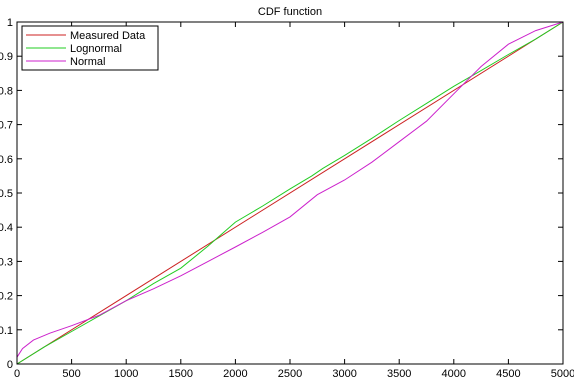 Image resolution: width=574 pixels, height=381 pixels. What do you see at coordinates (108, 36) in the screenshot?
I see `legend-label-measured-data: Measured Data` at bounding box center [108, 36].